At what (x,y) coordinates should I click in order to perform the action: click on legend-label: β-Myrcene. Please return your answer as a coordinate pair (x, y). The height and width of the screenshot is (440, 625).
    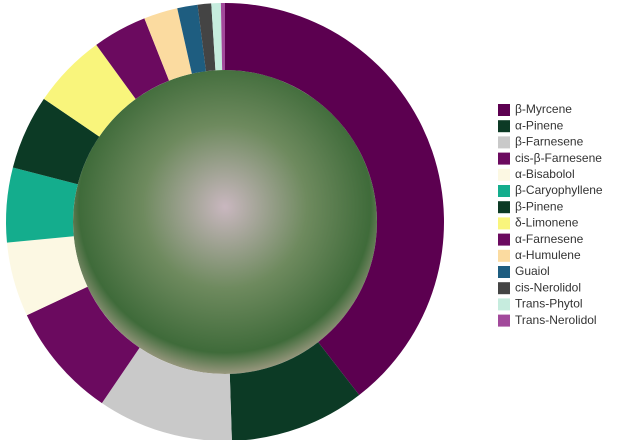
    Looking at the image, I should click on (543, 109).